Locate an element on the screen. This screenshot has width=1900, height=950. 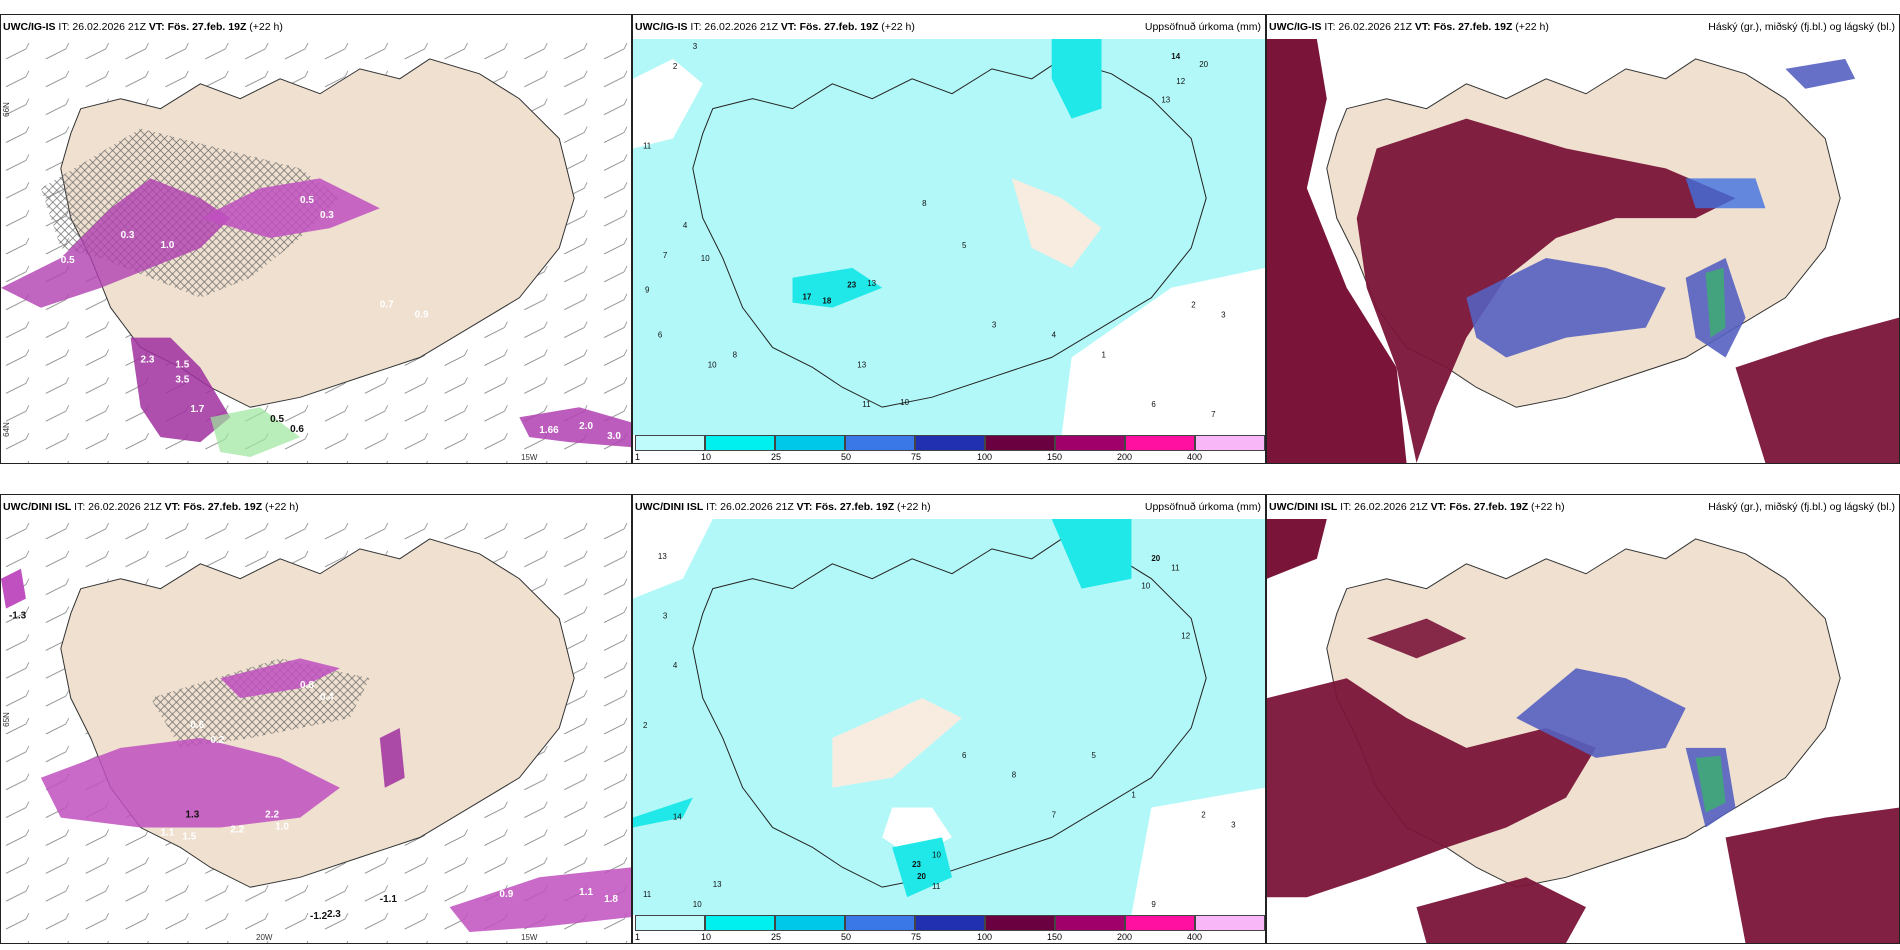
iceland-landmass is located at coordinates (949, 713).